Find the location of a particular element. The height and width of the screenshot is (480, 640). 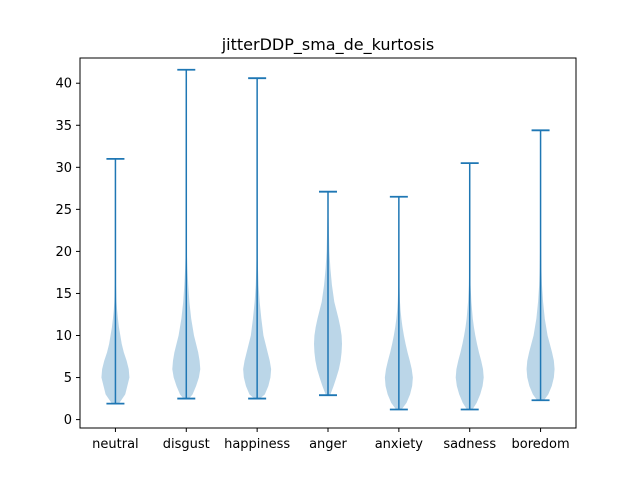

y-tick-label: 40 is located at coordinates (63, 84).